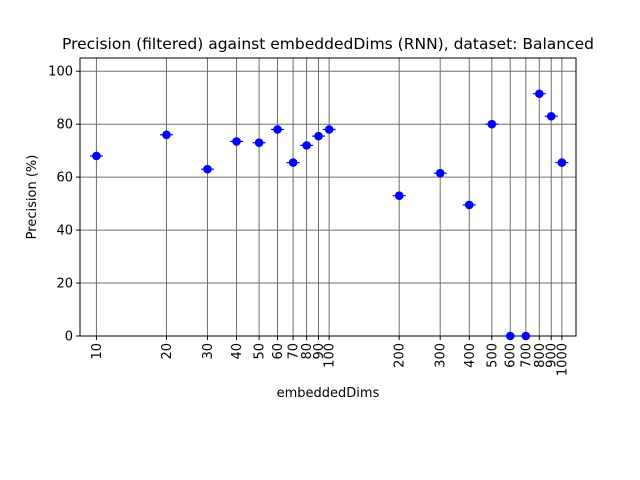 The height and width of the screenshot is (480, 640). Describe the element at coordinates (64, 205) in the screenshot. I see `y-axis-ticks: 0 20 40 60 80 100` at that location.